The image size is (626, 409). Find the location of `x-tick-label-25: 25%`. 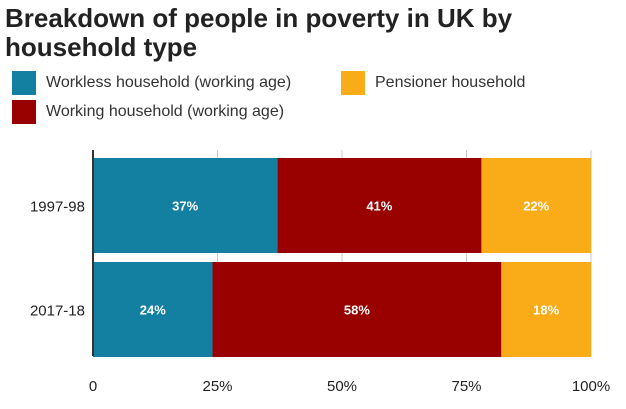

x-tick-label-25: 25% is located at coordinates (217, 386).